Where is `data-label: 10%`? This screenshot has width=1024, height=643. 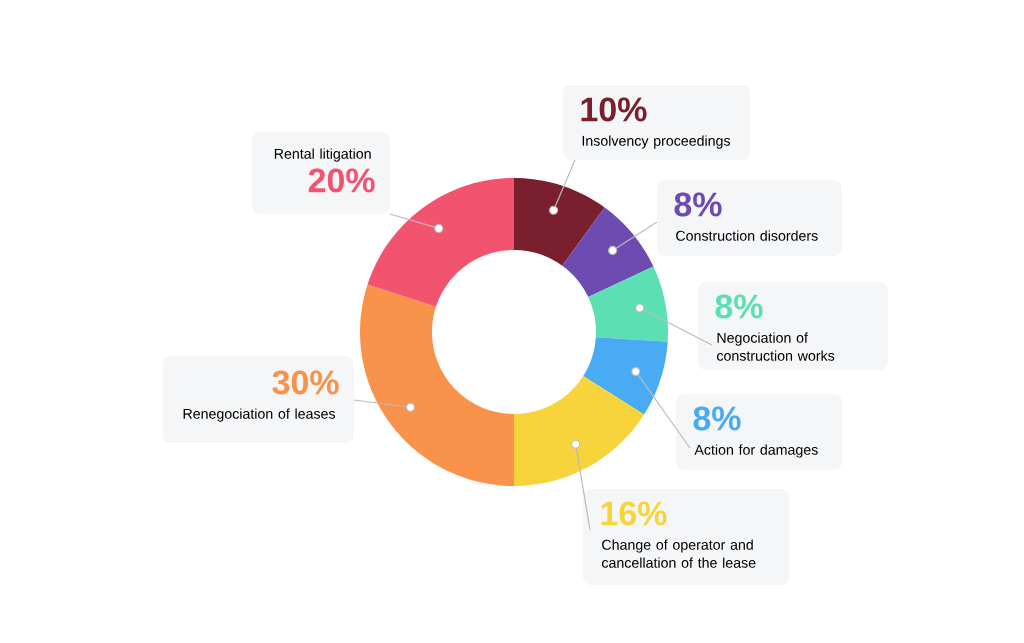 data-label: 10% is located at coordinates (614, 109).